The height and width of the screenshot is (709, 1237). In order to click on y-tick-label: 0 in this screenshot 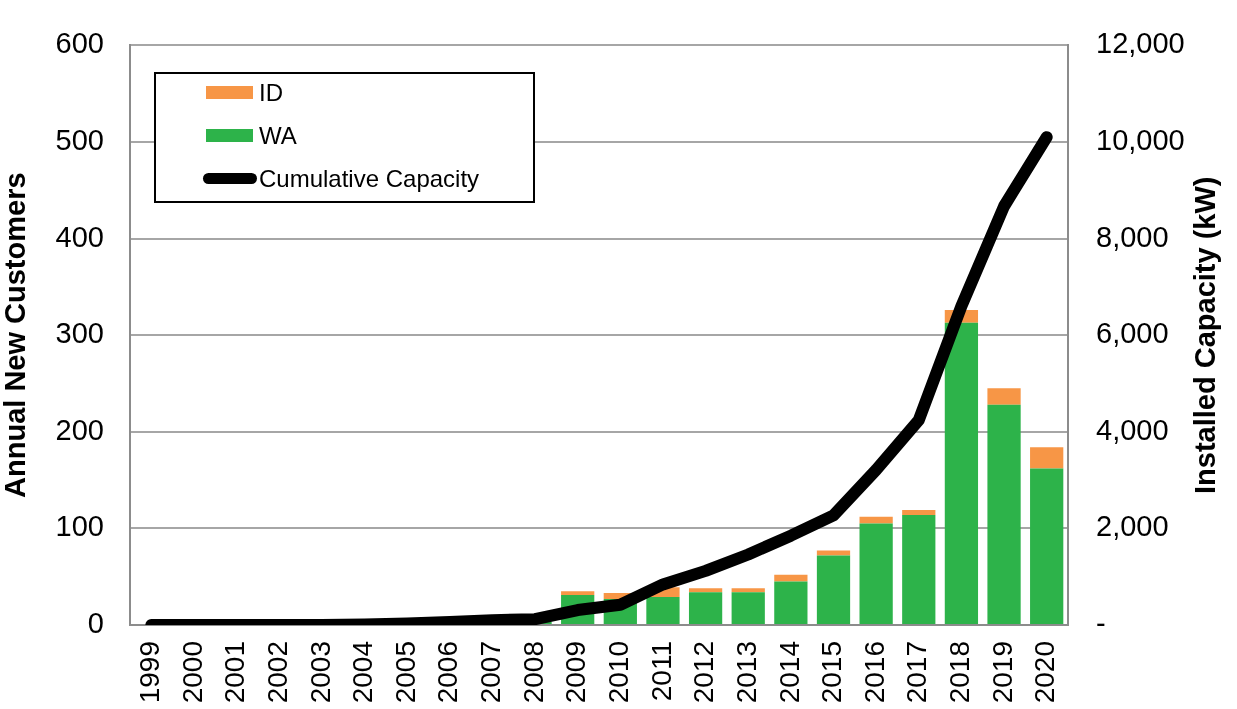, I will do `click(95, 623)`.